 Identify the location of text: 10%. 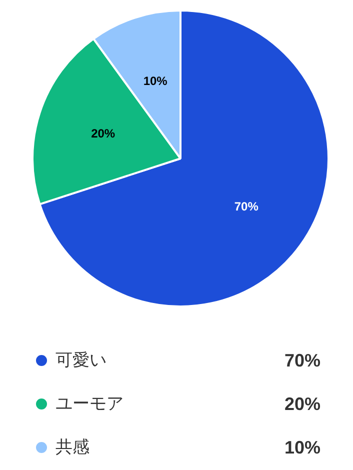
(302, 448).